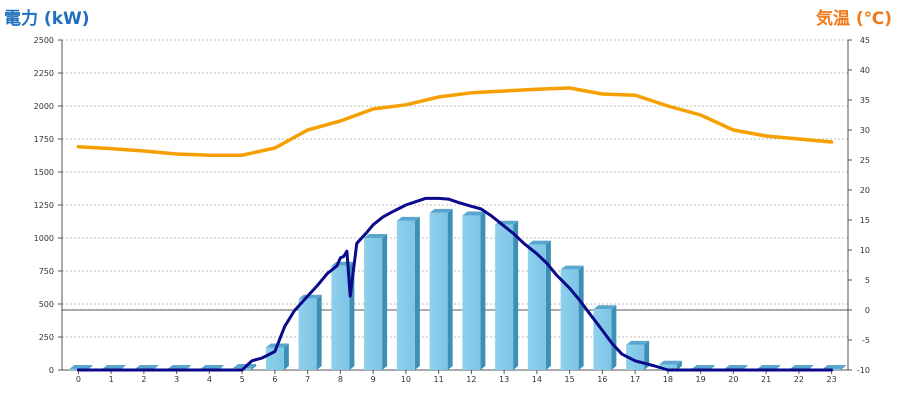  Describe the element at coordinates (799, 379) in the screenshot. I see `x-tick-label: 22` at that location.